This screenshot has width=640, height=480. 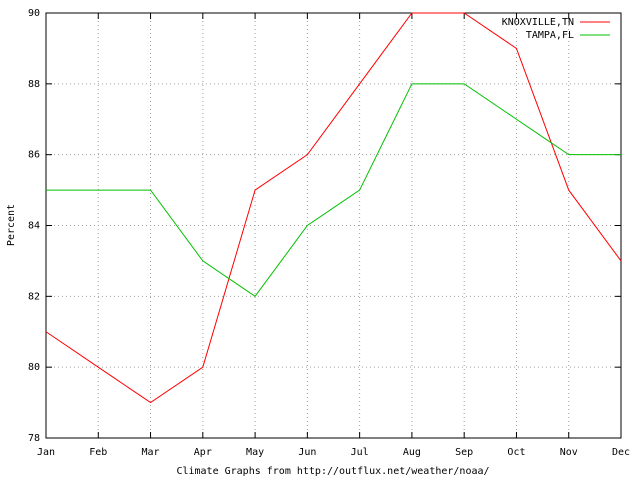 What do you see at coordinates (34, 226) in the screenshot?
I see `y-tick-label: 84` at bounding box center [34, 226].